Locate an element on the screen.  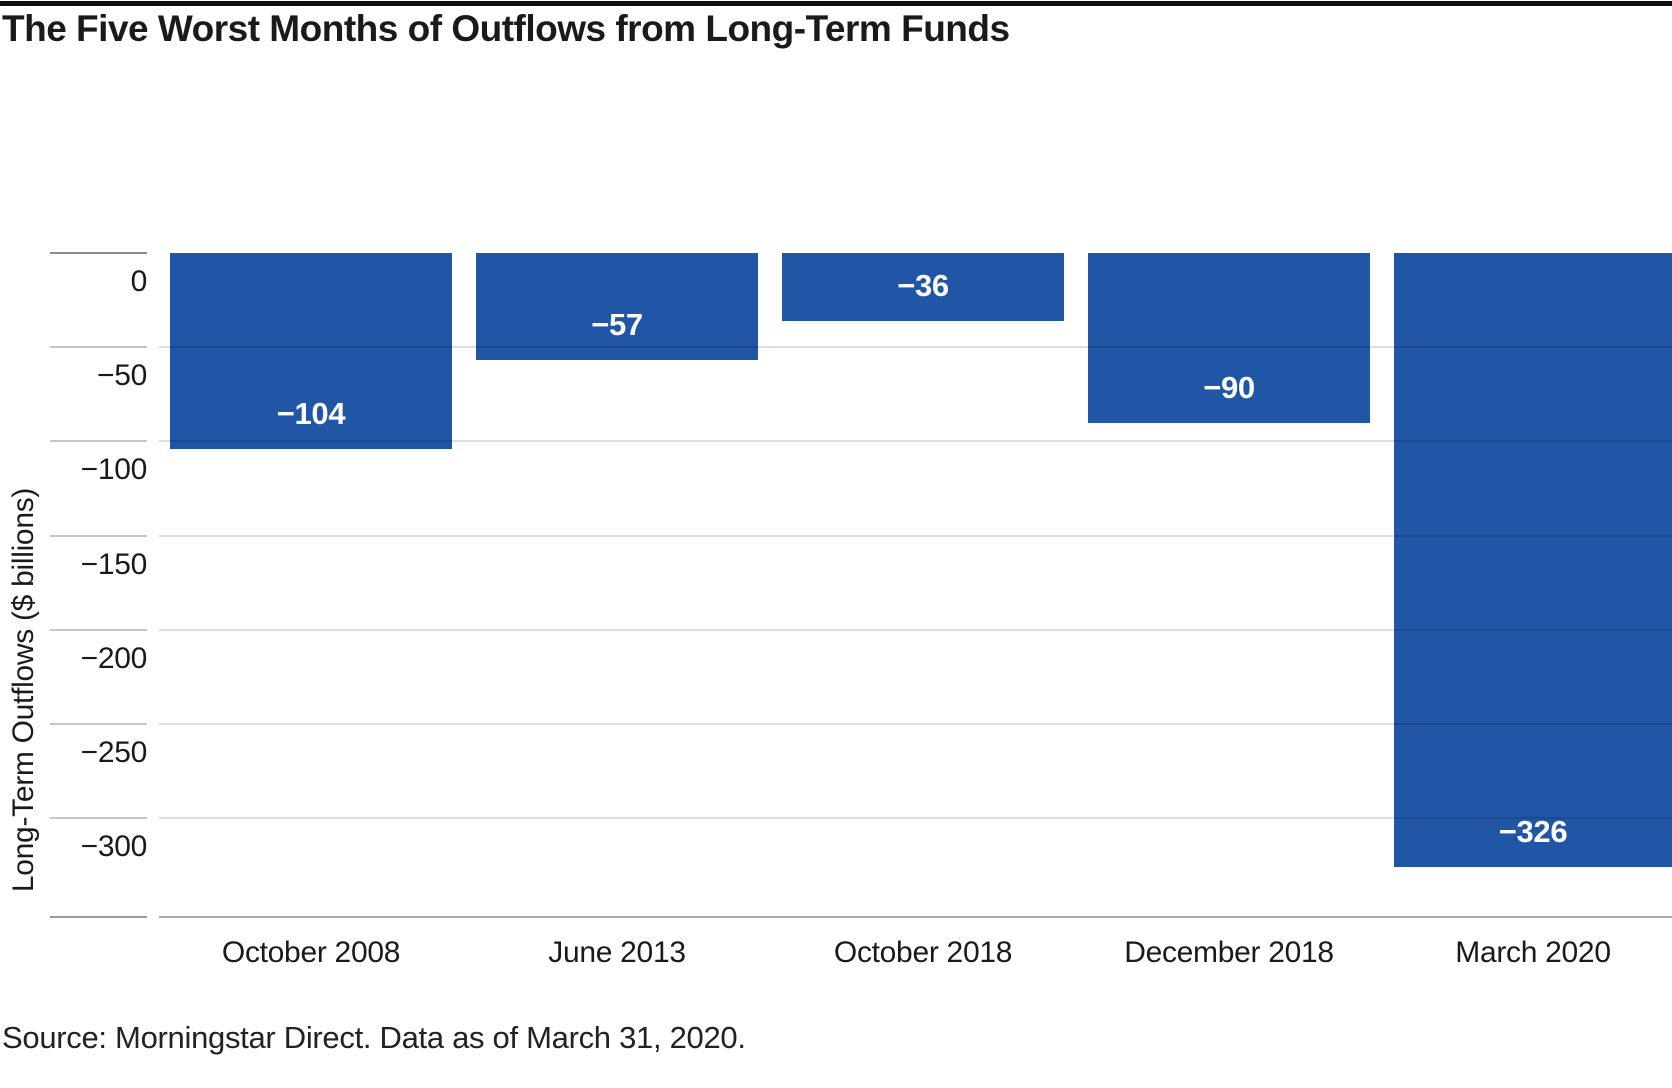
bar-value-label: −36 is located at coordinates (923, 285).